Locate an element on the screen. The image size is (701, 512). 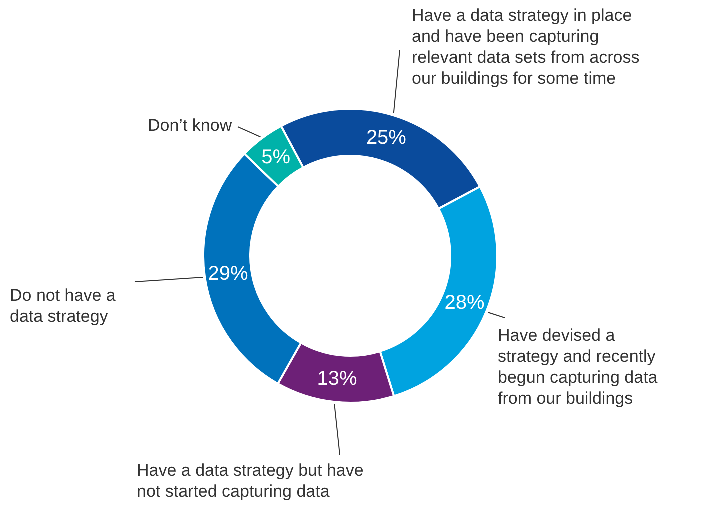
slice-label: Have a data strategy in place and have been capturing relevant data sets from across our buildings for some time is located at coordinates (526, 47).